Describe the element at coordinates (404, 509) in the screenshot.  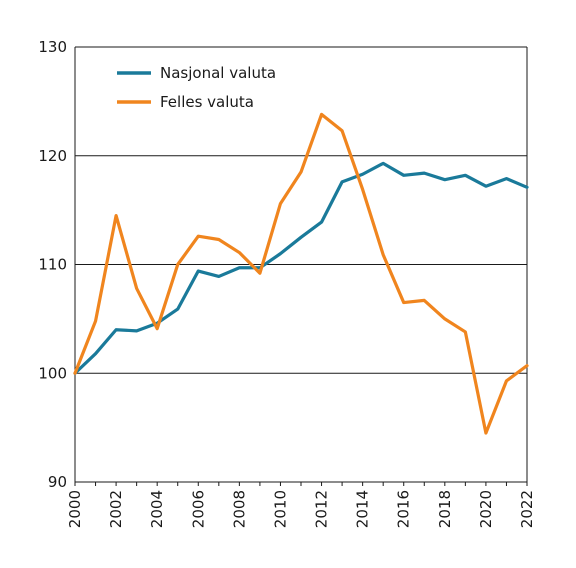
I see `x-tick-label: 2016` at that location.